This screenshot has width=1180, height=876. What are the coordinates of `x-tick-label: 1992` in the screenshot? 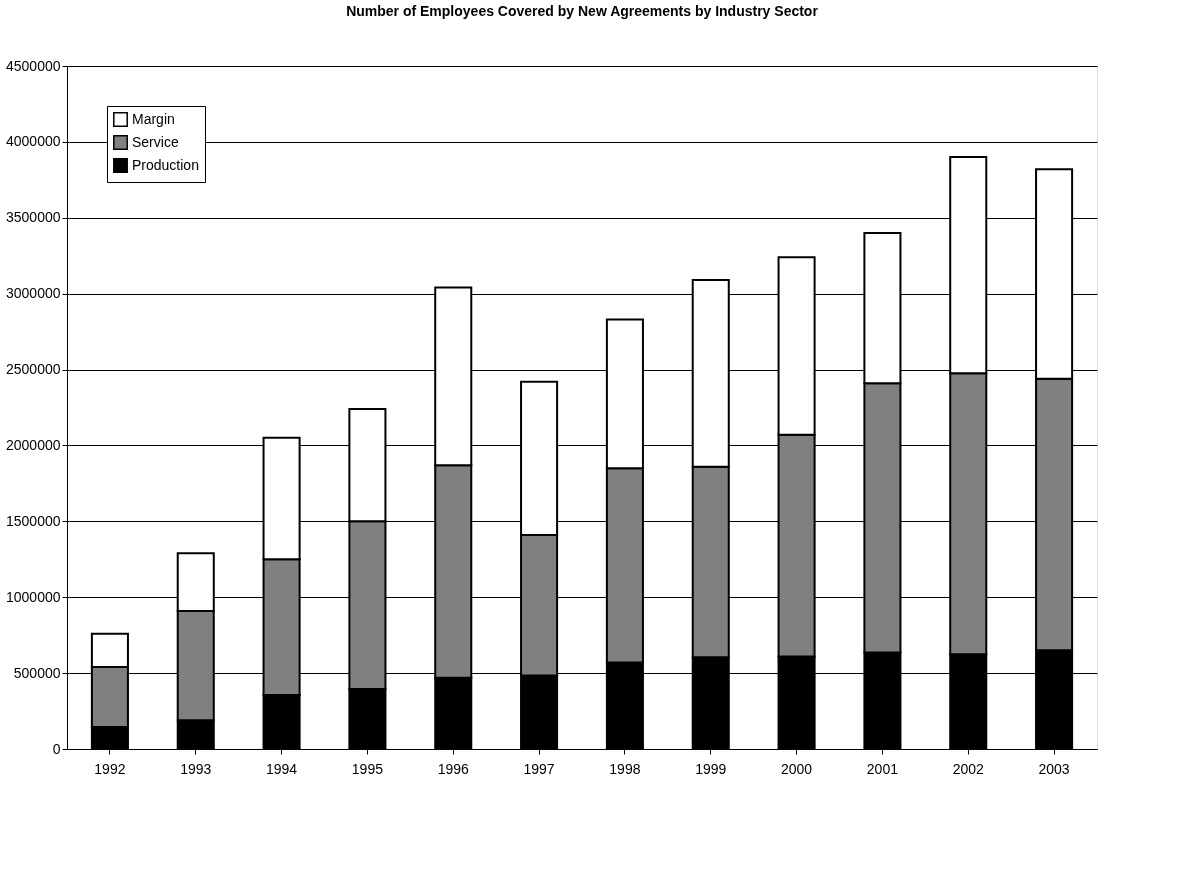 It's located at (110, 768).